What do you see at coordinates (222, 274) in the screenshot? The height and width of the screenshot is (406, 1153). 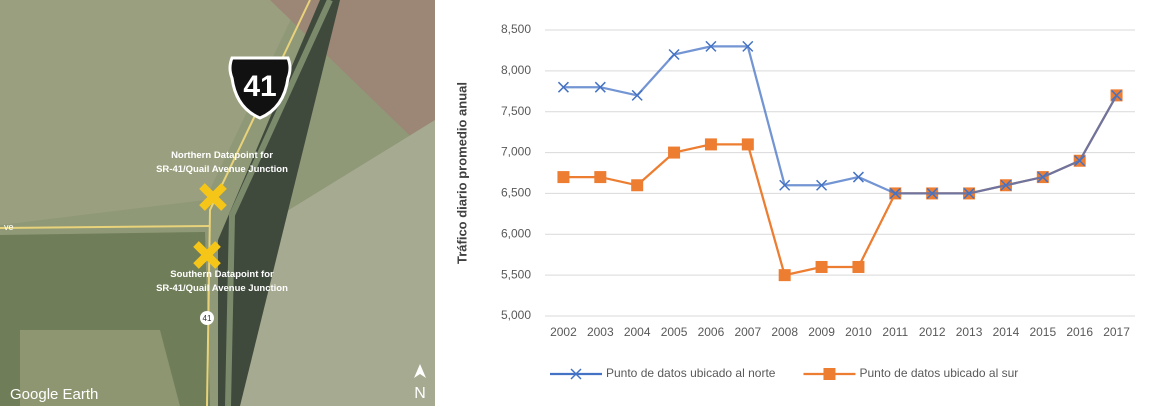 I see `south-label: Southern Datapoint for` at bounding box center [222, 274].